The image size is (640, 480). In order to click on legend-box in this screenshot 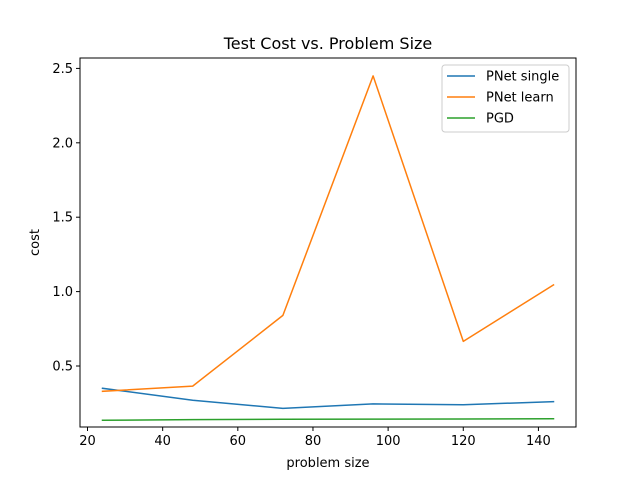, I will do `click(505, 98)`.